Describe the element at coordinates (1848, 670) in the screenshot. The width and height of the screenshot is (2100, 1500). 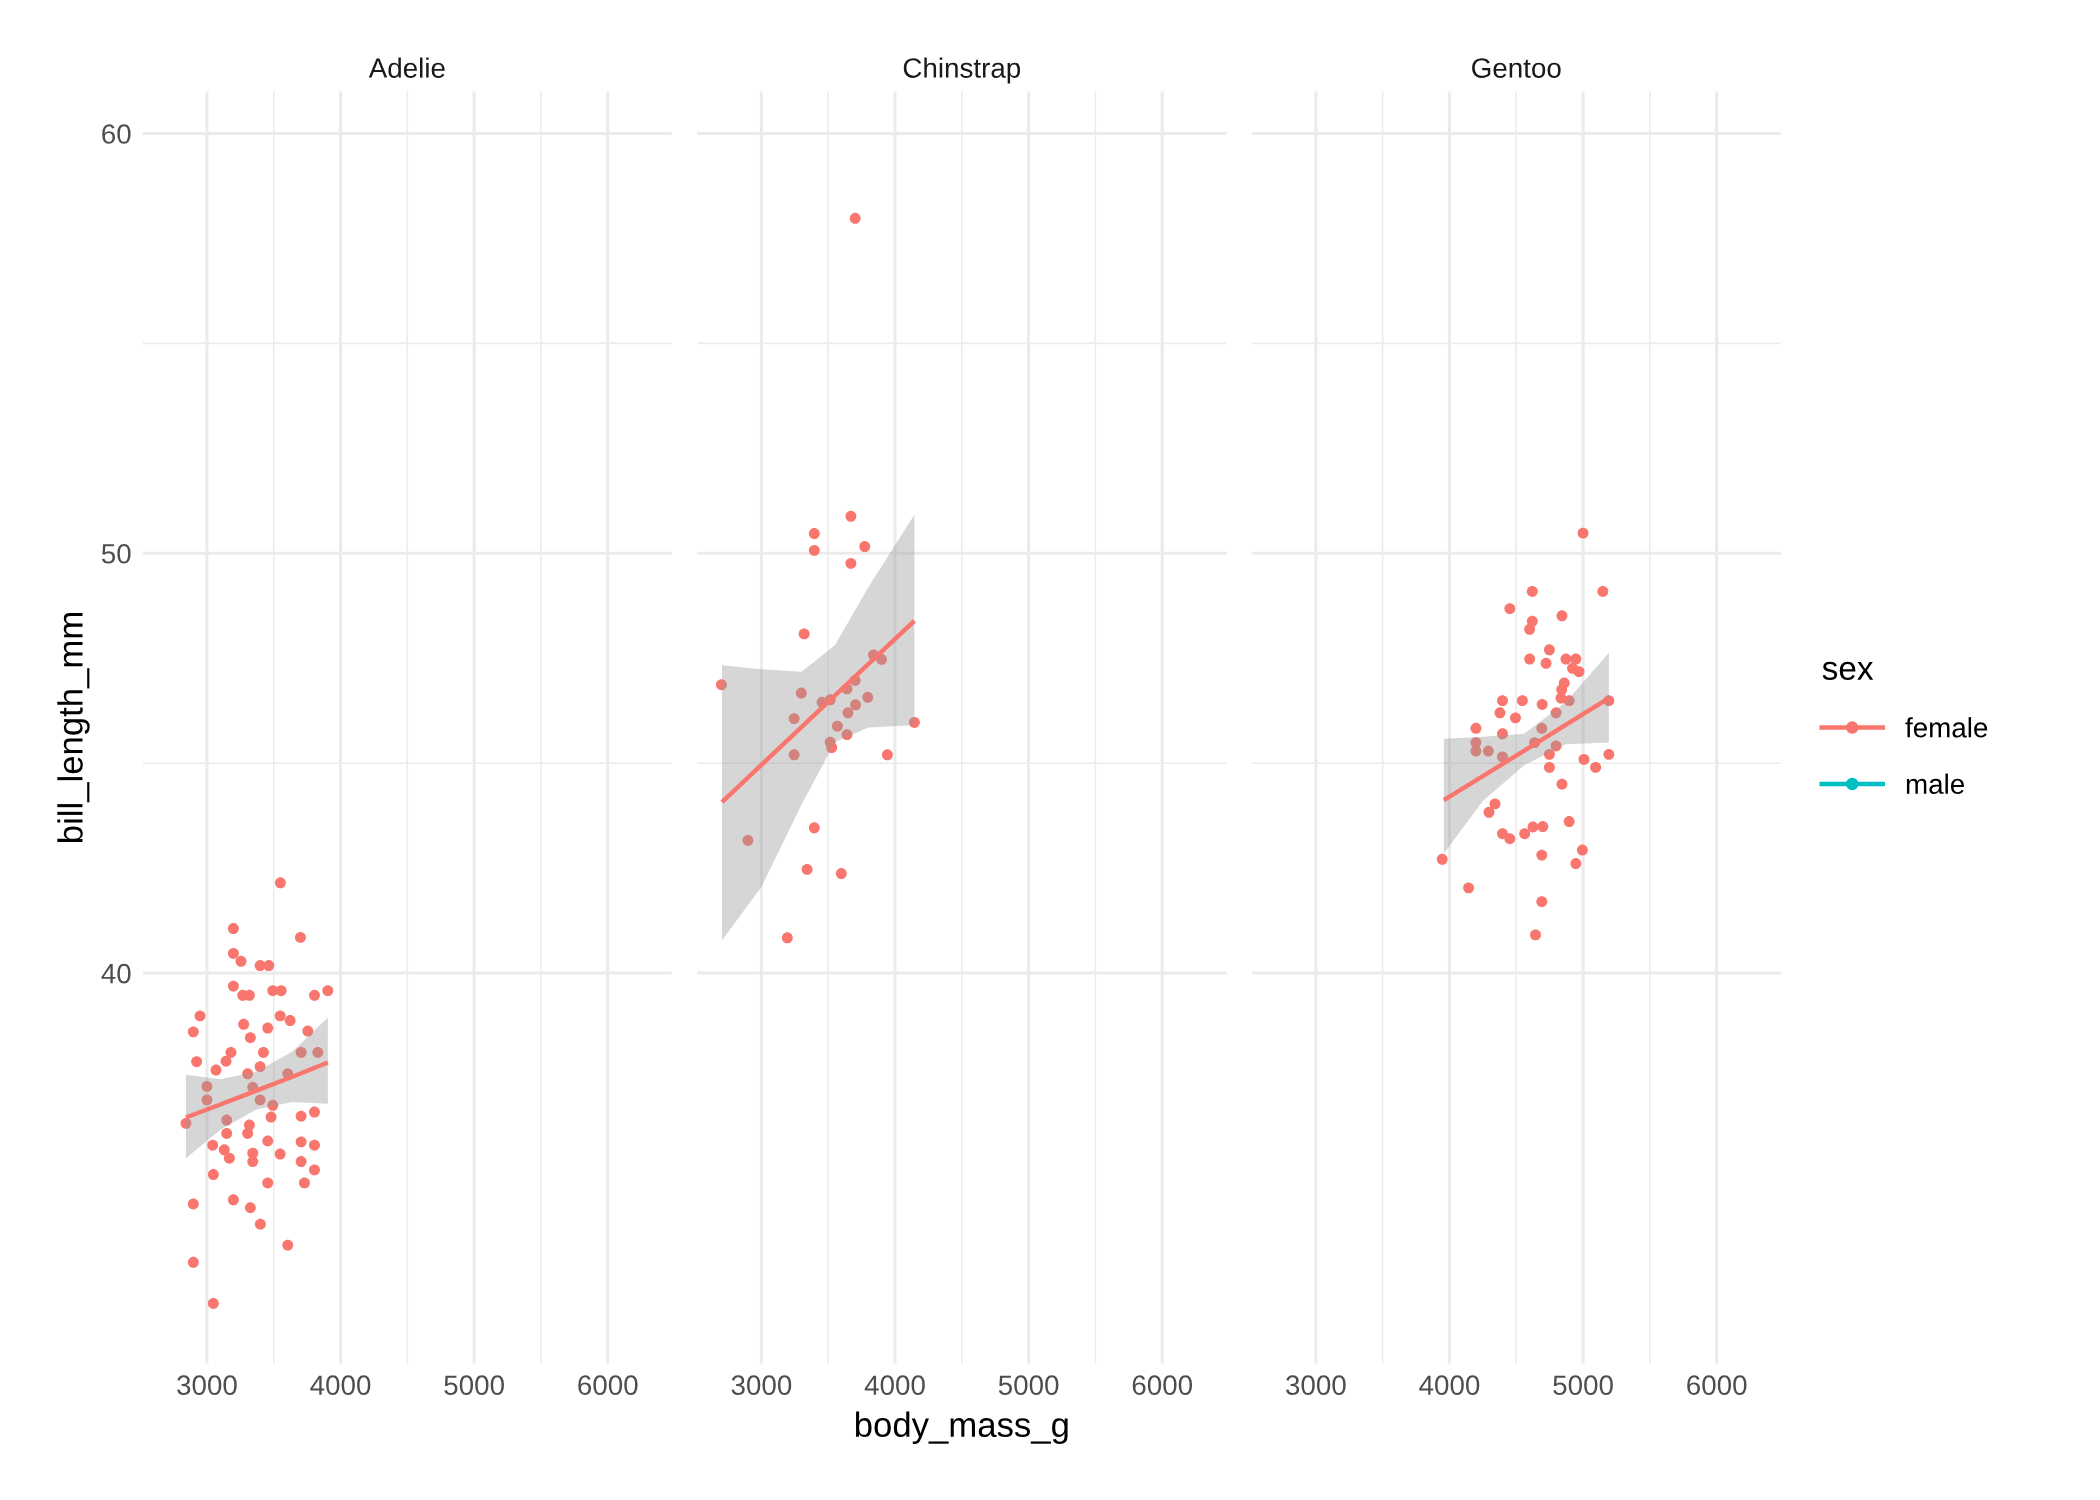
I see `legend-title: sex` at that location.